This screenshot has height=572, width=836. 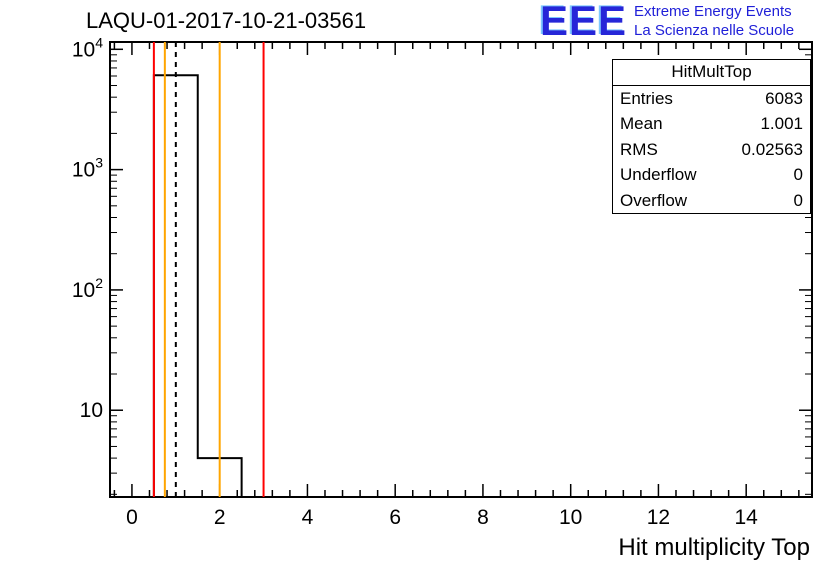 What do you see at coordinates (711, 149) in the screenshot?
I see `stats-row-rms: RMS 0.02563` at bounding box center [711, 149].